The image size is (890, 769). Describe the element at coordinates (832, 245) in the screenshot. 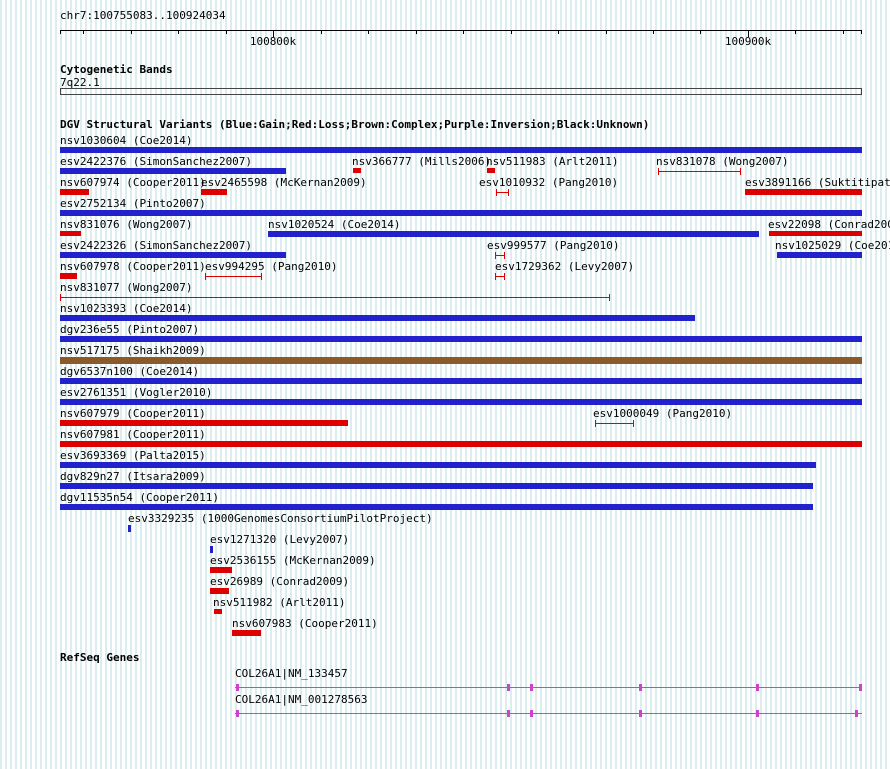

I see `variant-label: nsv1025029 (Coe2014` at that location.